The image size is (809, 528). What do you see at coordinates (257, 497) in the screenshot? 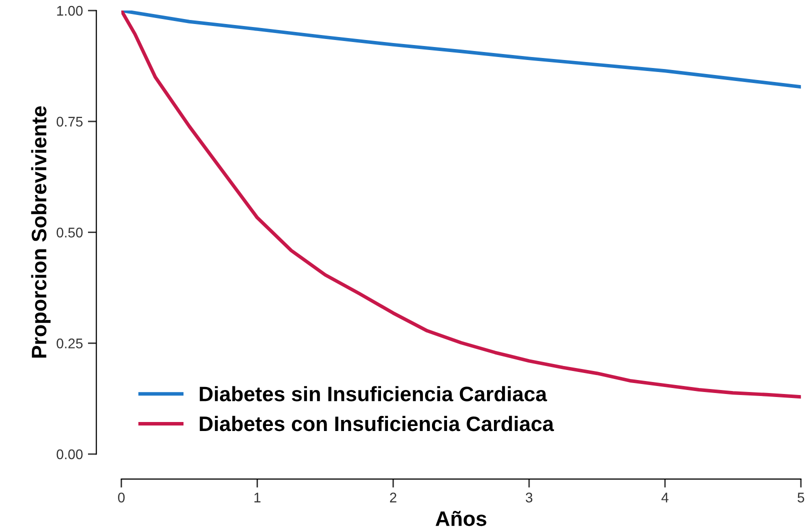
I see `x-tick-label: 1` at bounding box center [257, 497].